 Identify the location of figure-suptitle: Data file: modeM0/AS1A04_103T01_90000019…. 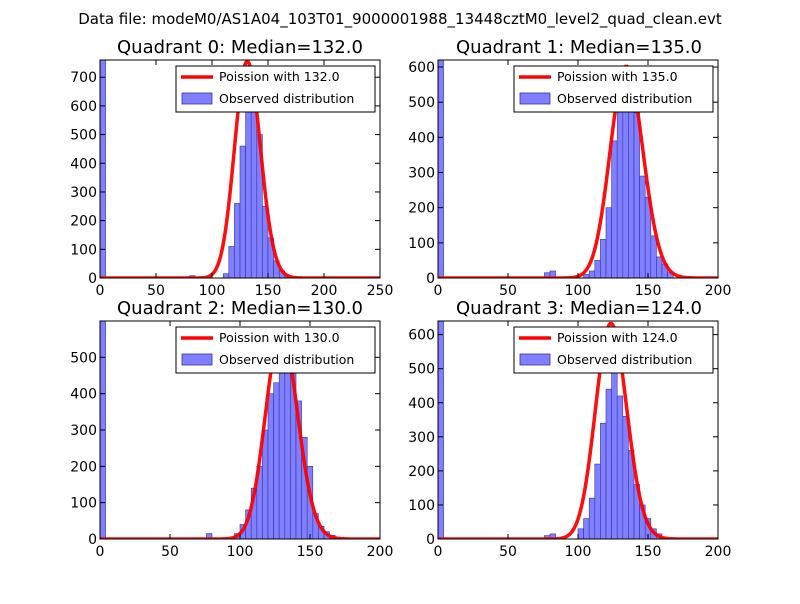
(400, 19).